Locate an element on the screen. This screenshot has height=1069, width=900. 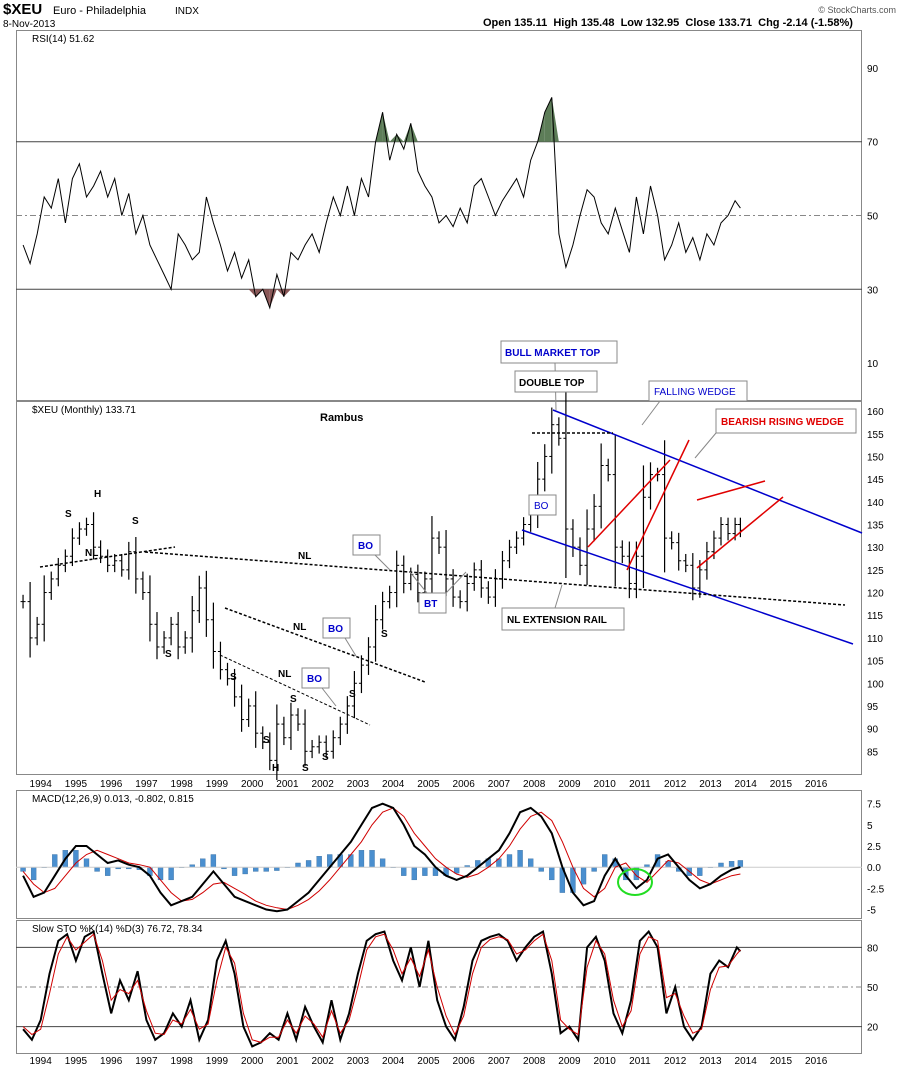
x-tick-label: 2010 is located at coordinates (605, 1061).